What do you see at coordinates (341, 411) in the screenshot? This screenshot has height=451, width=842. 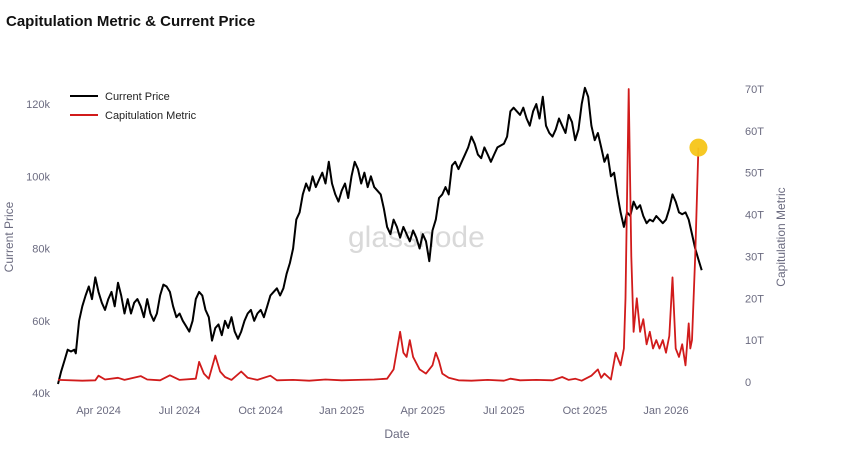 I see `x-tick-label: Jan 2025` at bounding box center [341, 411].